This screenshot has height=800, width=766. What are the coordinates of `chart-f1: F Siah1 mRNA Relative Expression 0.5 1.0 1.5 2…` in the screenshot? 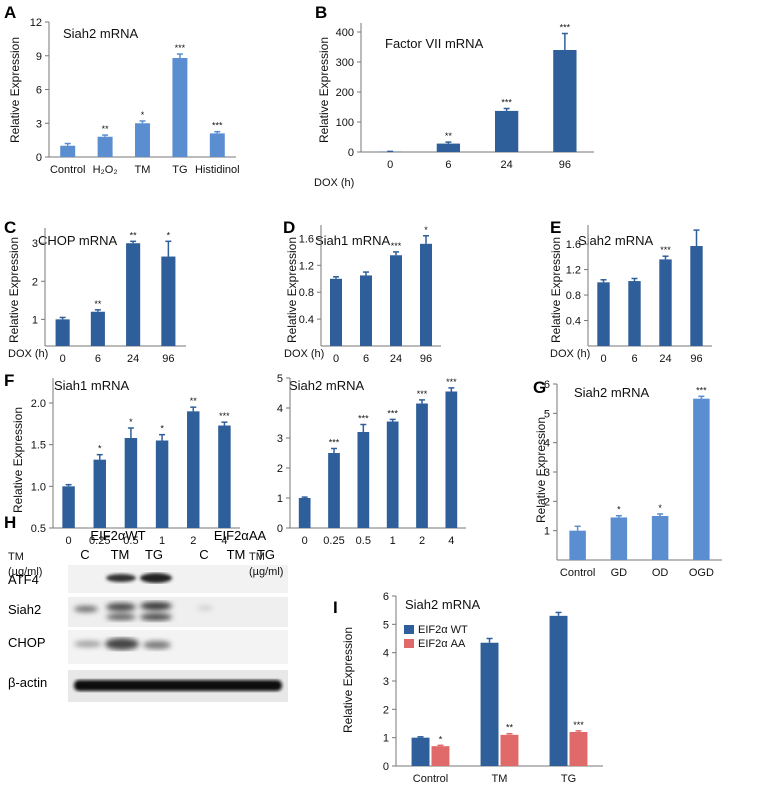 It's located at (122, 474).